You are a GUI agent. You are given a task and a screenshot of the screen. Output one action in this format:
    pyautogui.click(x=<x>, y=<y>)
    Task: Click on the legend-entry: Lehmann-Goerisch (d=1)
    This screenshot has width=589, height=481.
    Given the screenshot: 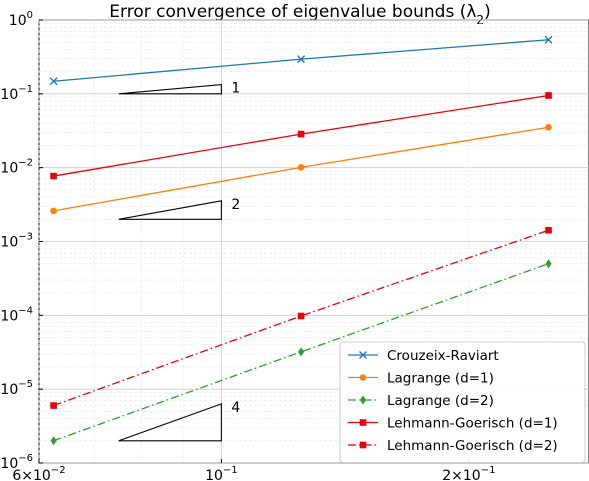 What is the action you would take?
    pyautogui.click(x=453, y=424)
    